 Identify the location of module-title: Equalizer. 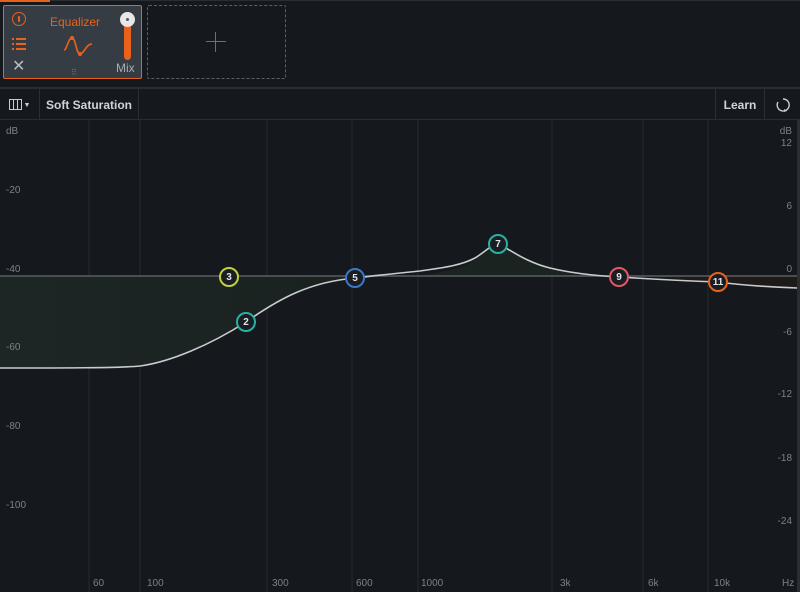
(75, 22).